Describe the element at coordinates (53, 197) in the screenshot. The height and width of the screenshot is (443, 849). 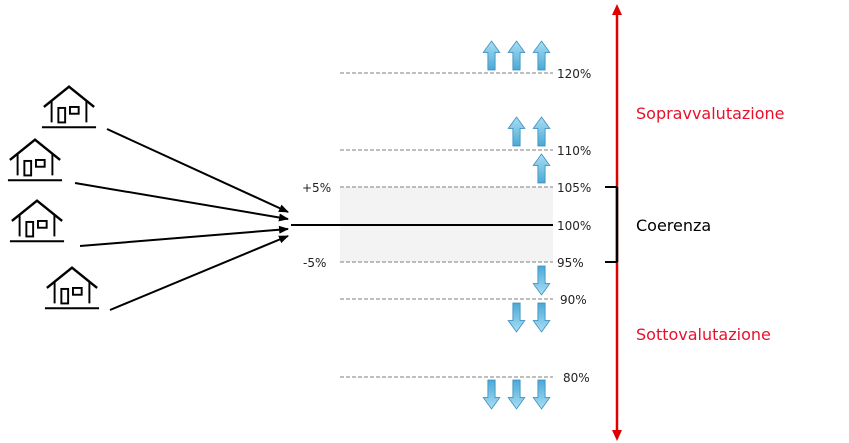
I see `houses` at that location.